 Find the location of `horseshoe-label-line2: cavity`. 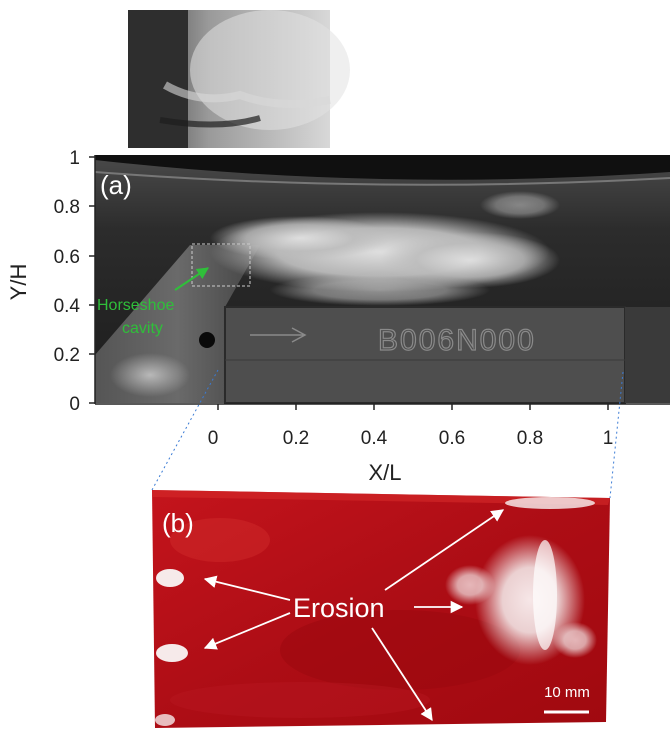

horseshoe-label-line2: cavity is located at coordinates (142, 328).